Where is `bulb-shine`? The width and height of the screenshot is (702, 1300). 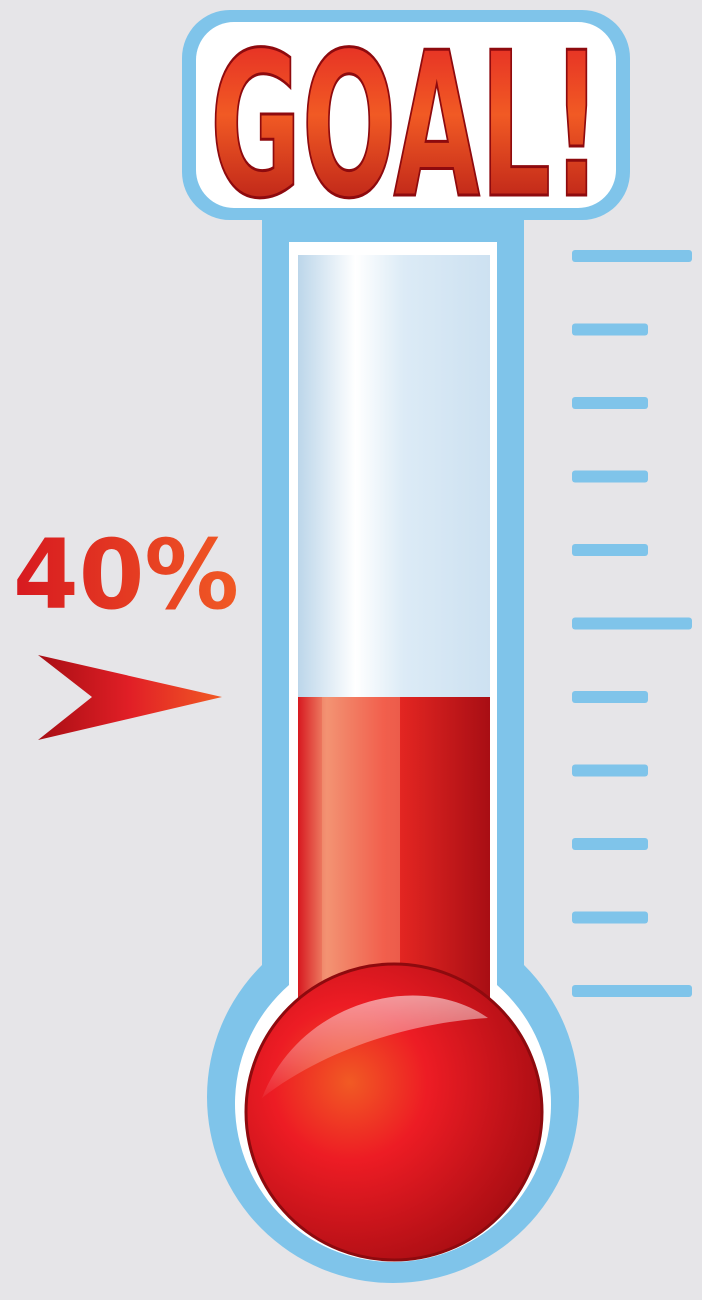
bulb-shine is located at coordinates (375, 1046).